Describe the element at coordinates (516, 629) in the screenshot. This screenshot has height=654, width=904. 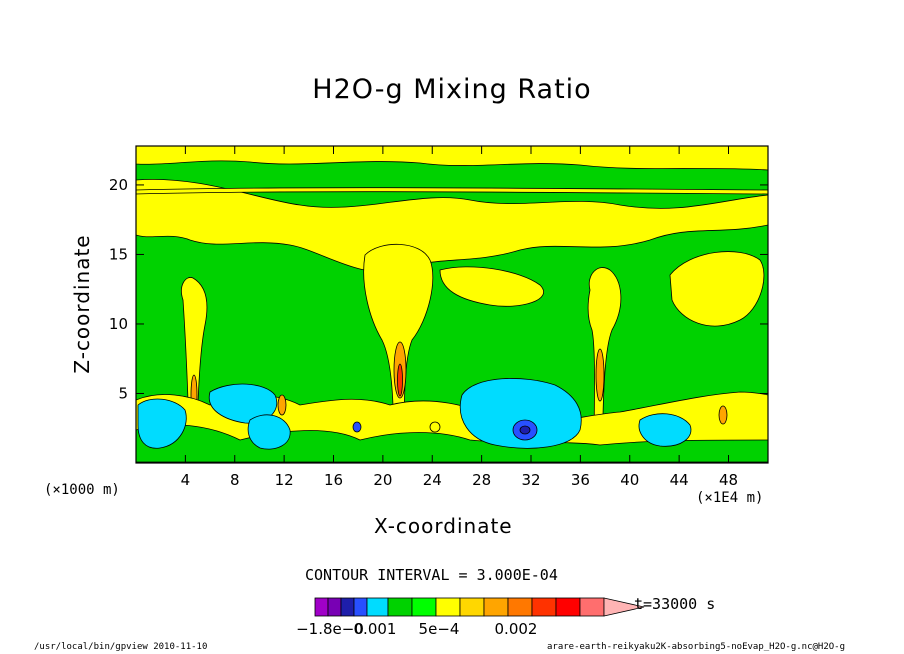
I see `colorbar-label: 0.002` at that location.